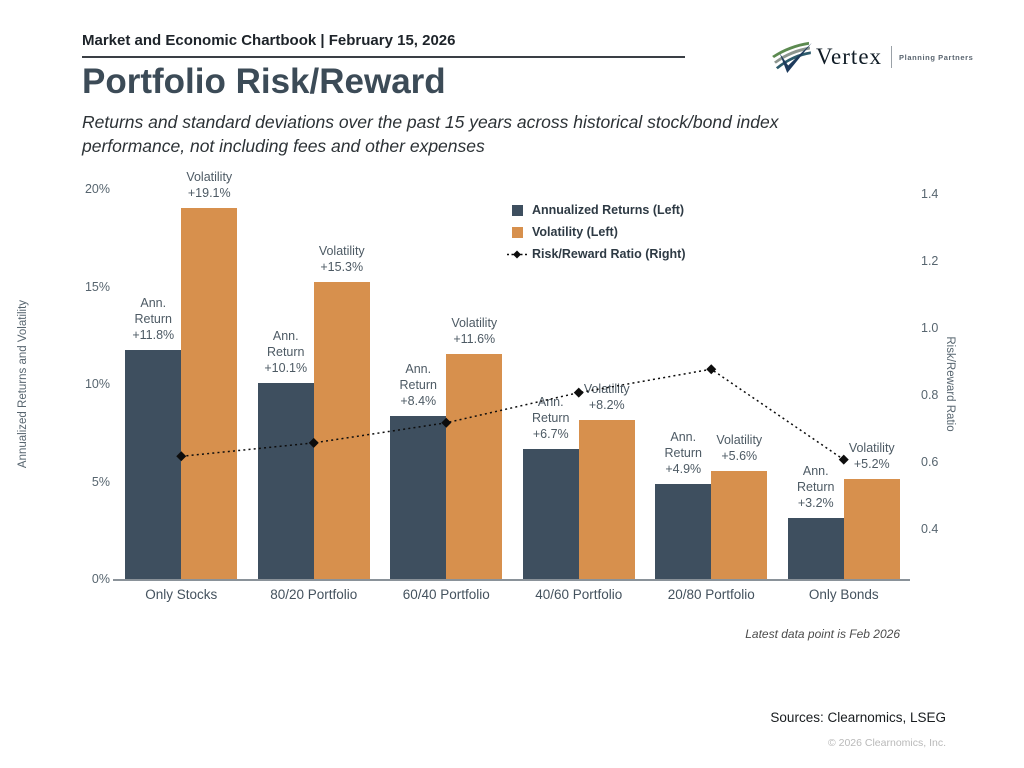 This screenshot has height=768, width=1024. I want to click on copyright-text: © 2026 Clearnomics, Inc., so click(886, 743).